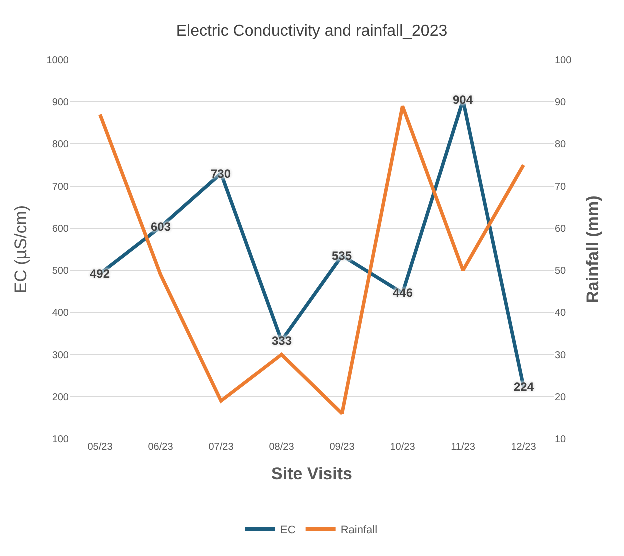  I want to click on x-tick-label: 11/23, so click(463, 447).